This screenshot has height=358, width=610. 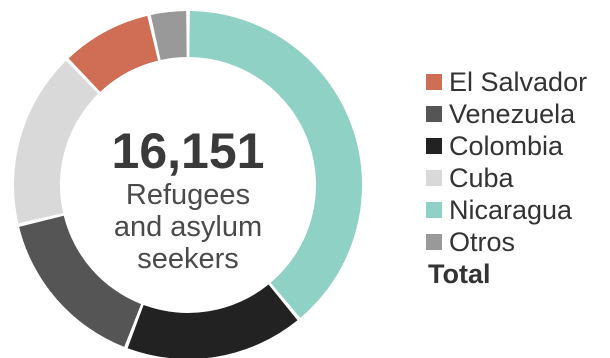 What do you see at coordinates (188, 227) in the screenshot?
I see `center-label-line-2: and asylum` at bounding box center [188, 227].